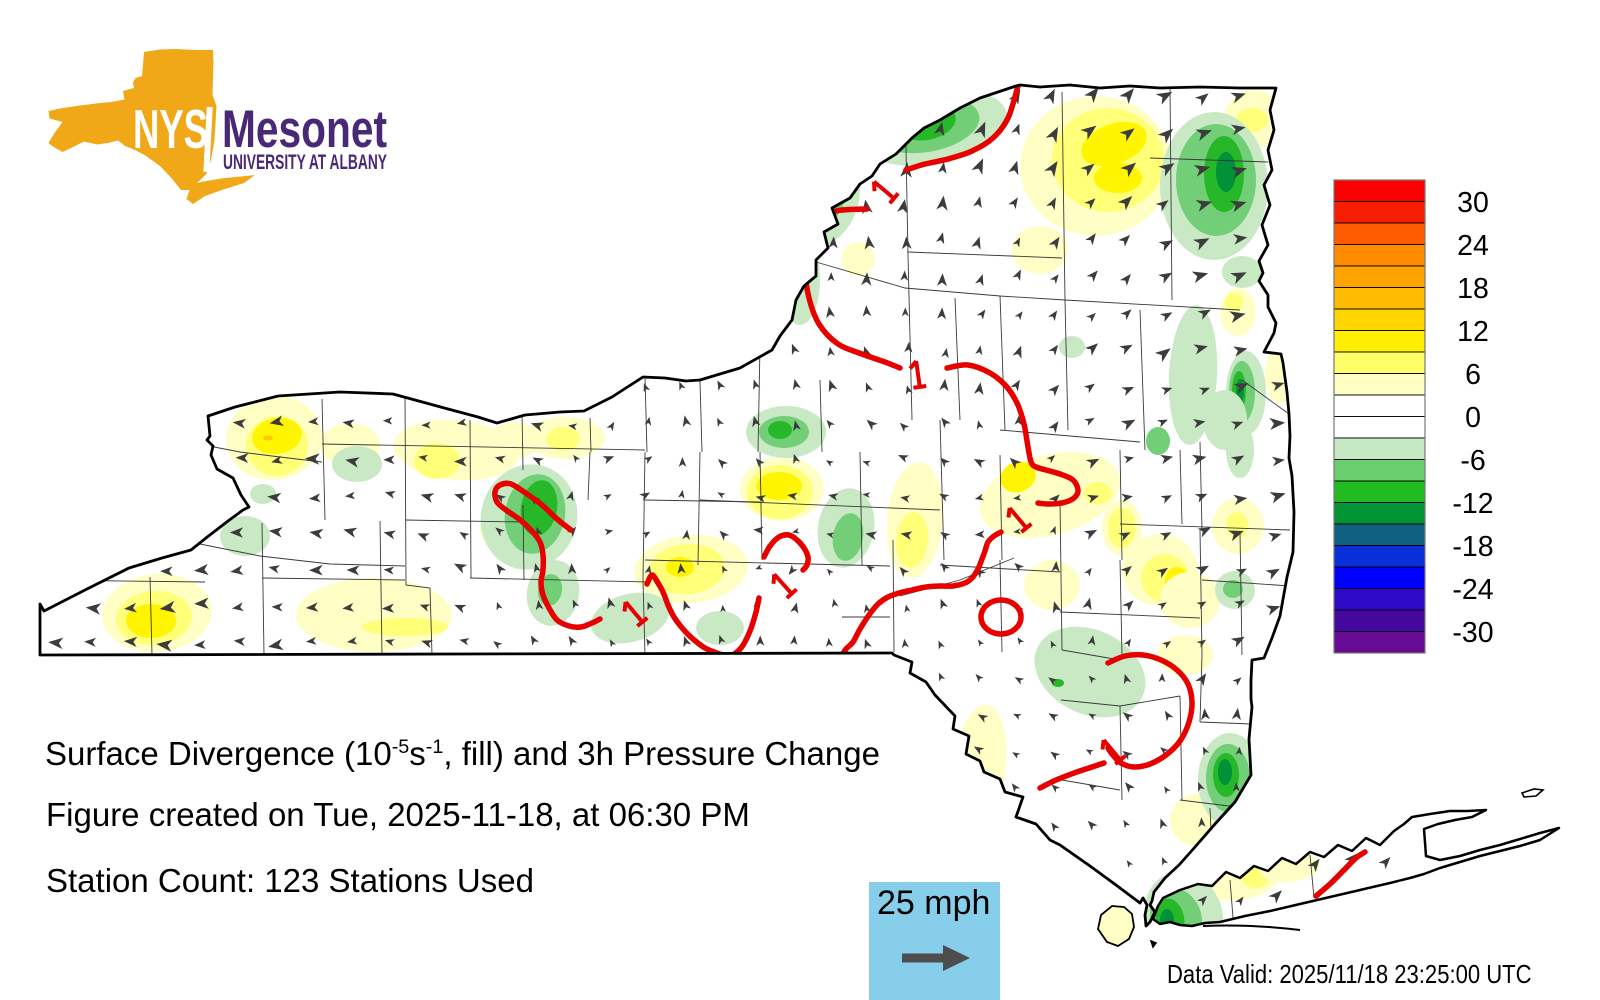  I want to click on svg-text: 12, so click(1473, 332).